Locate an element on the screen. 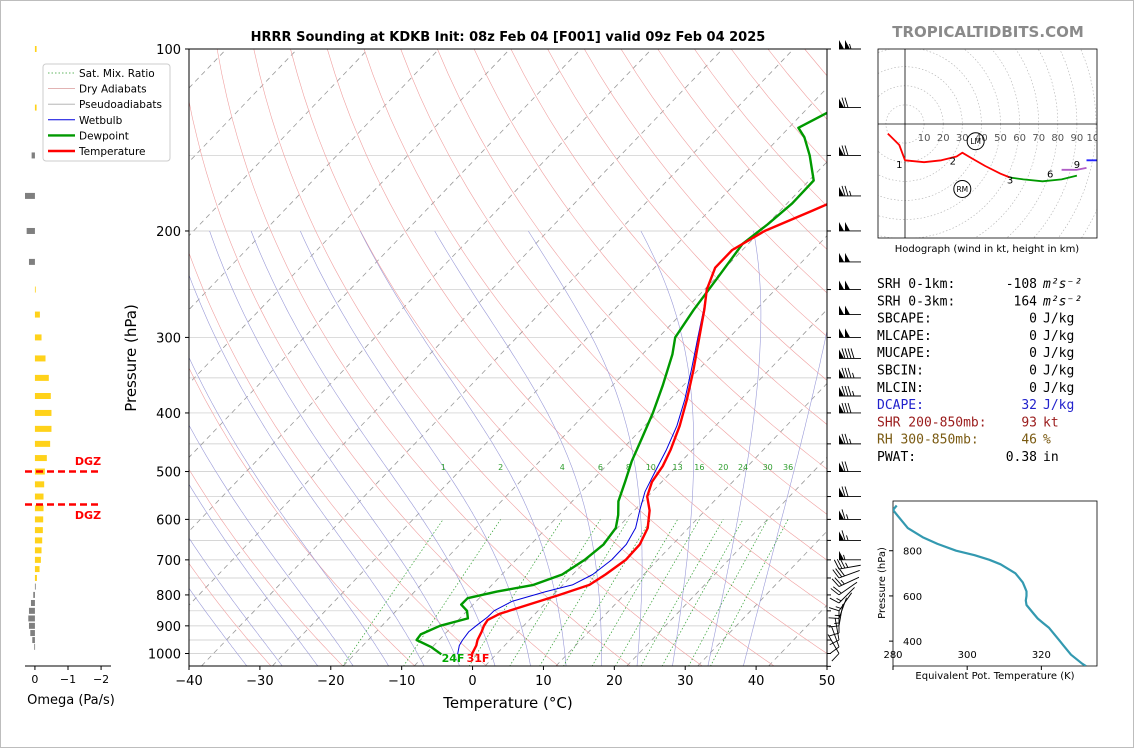 This screenshot has height=748, width=1134. y-tick-label: 800 is located at coordinates (168, 596).